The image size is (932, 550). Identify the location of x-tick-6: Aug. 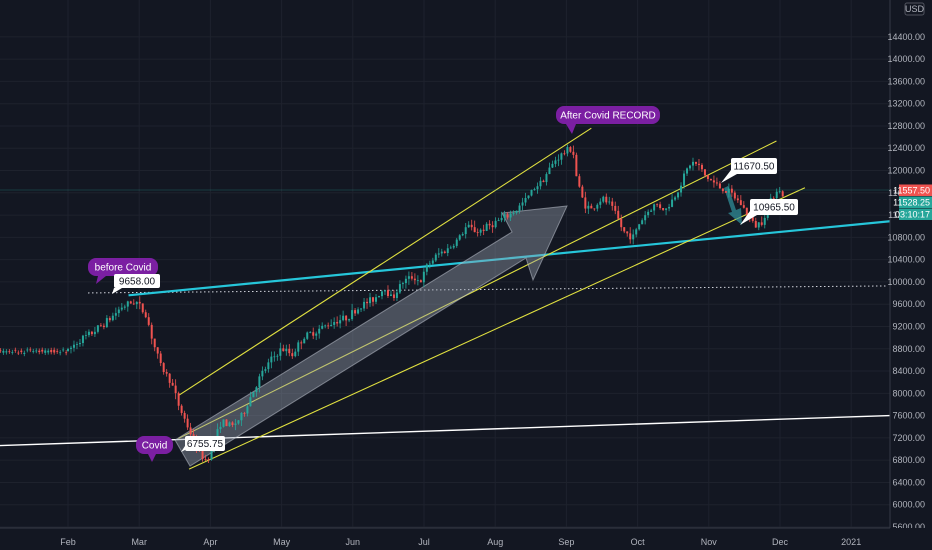
(495, 542).